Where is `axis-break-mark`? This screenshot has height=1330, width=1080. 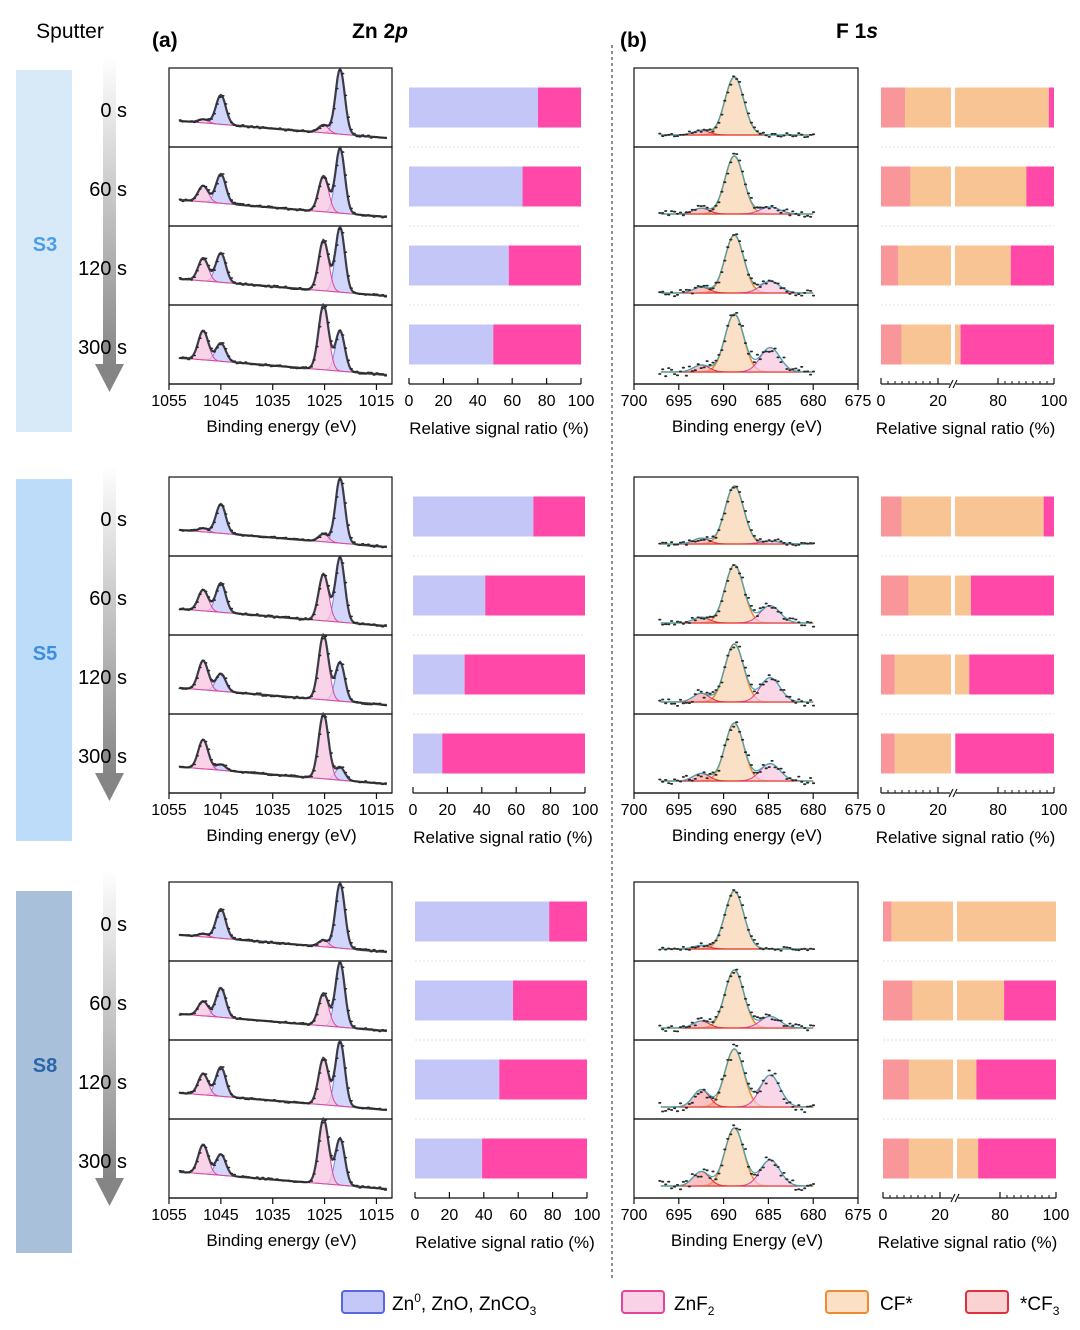 axis-break-mark is located at coordinates (955, 793).